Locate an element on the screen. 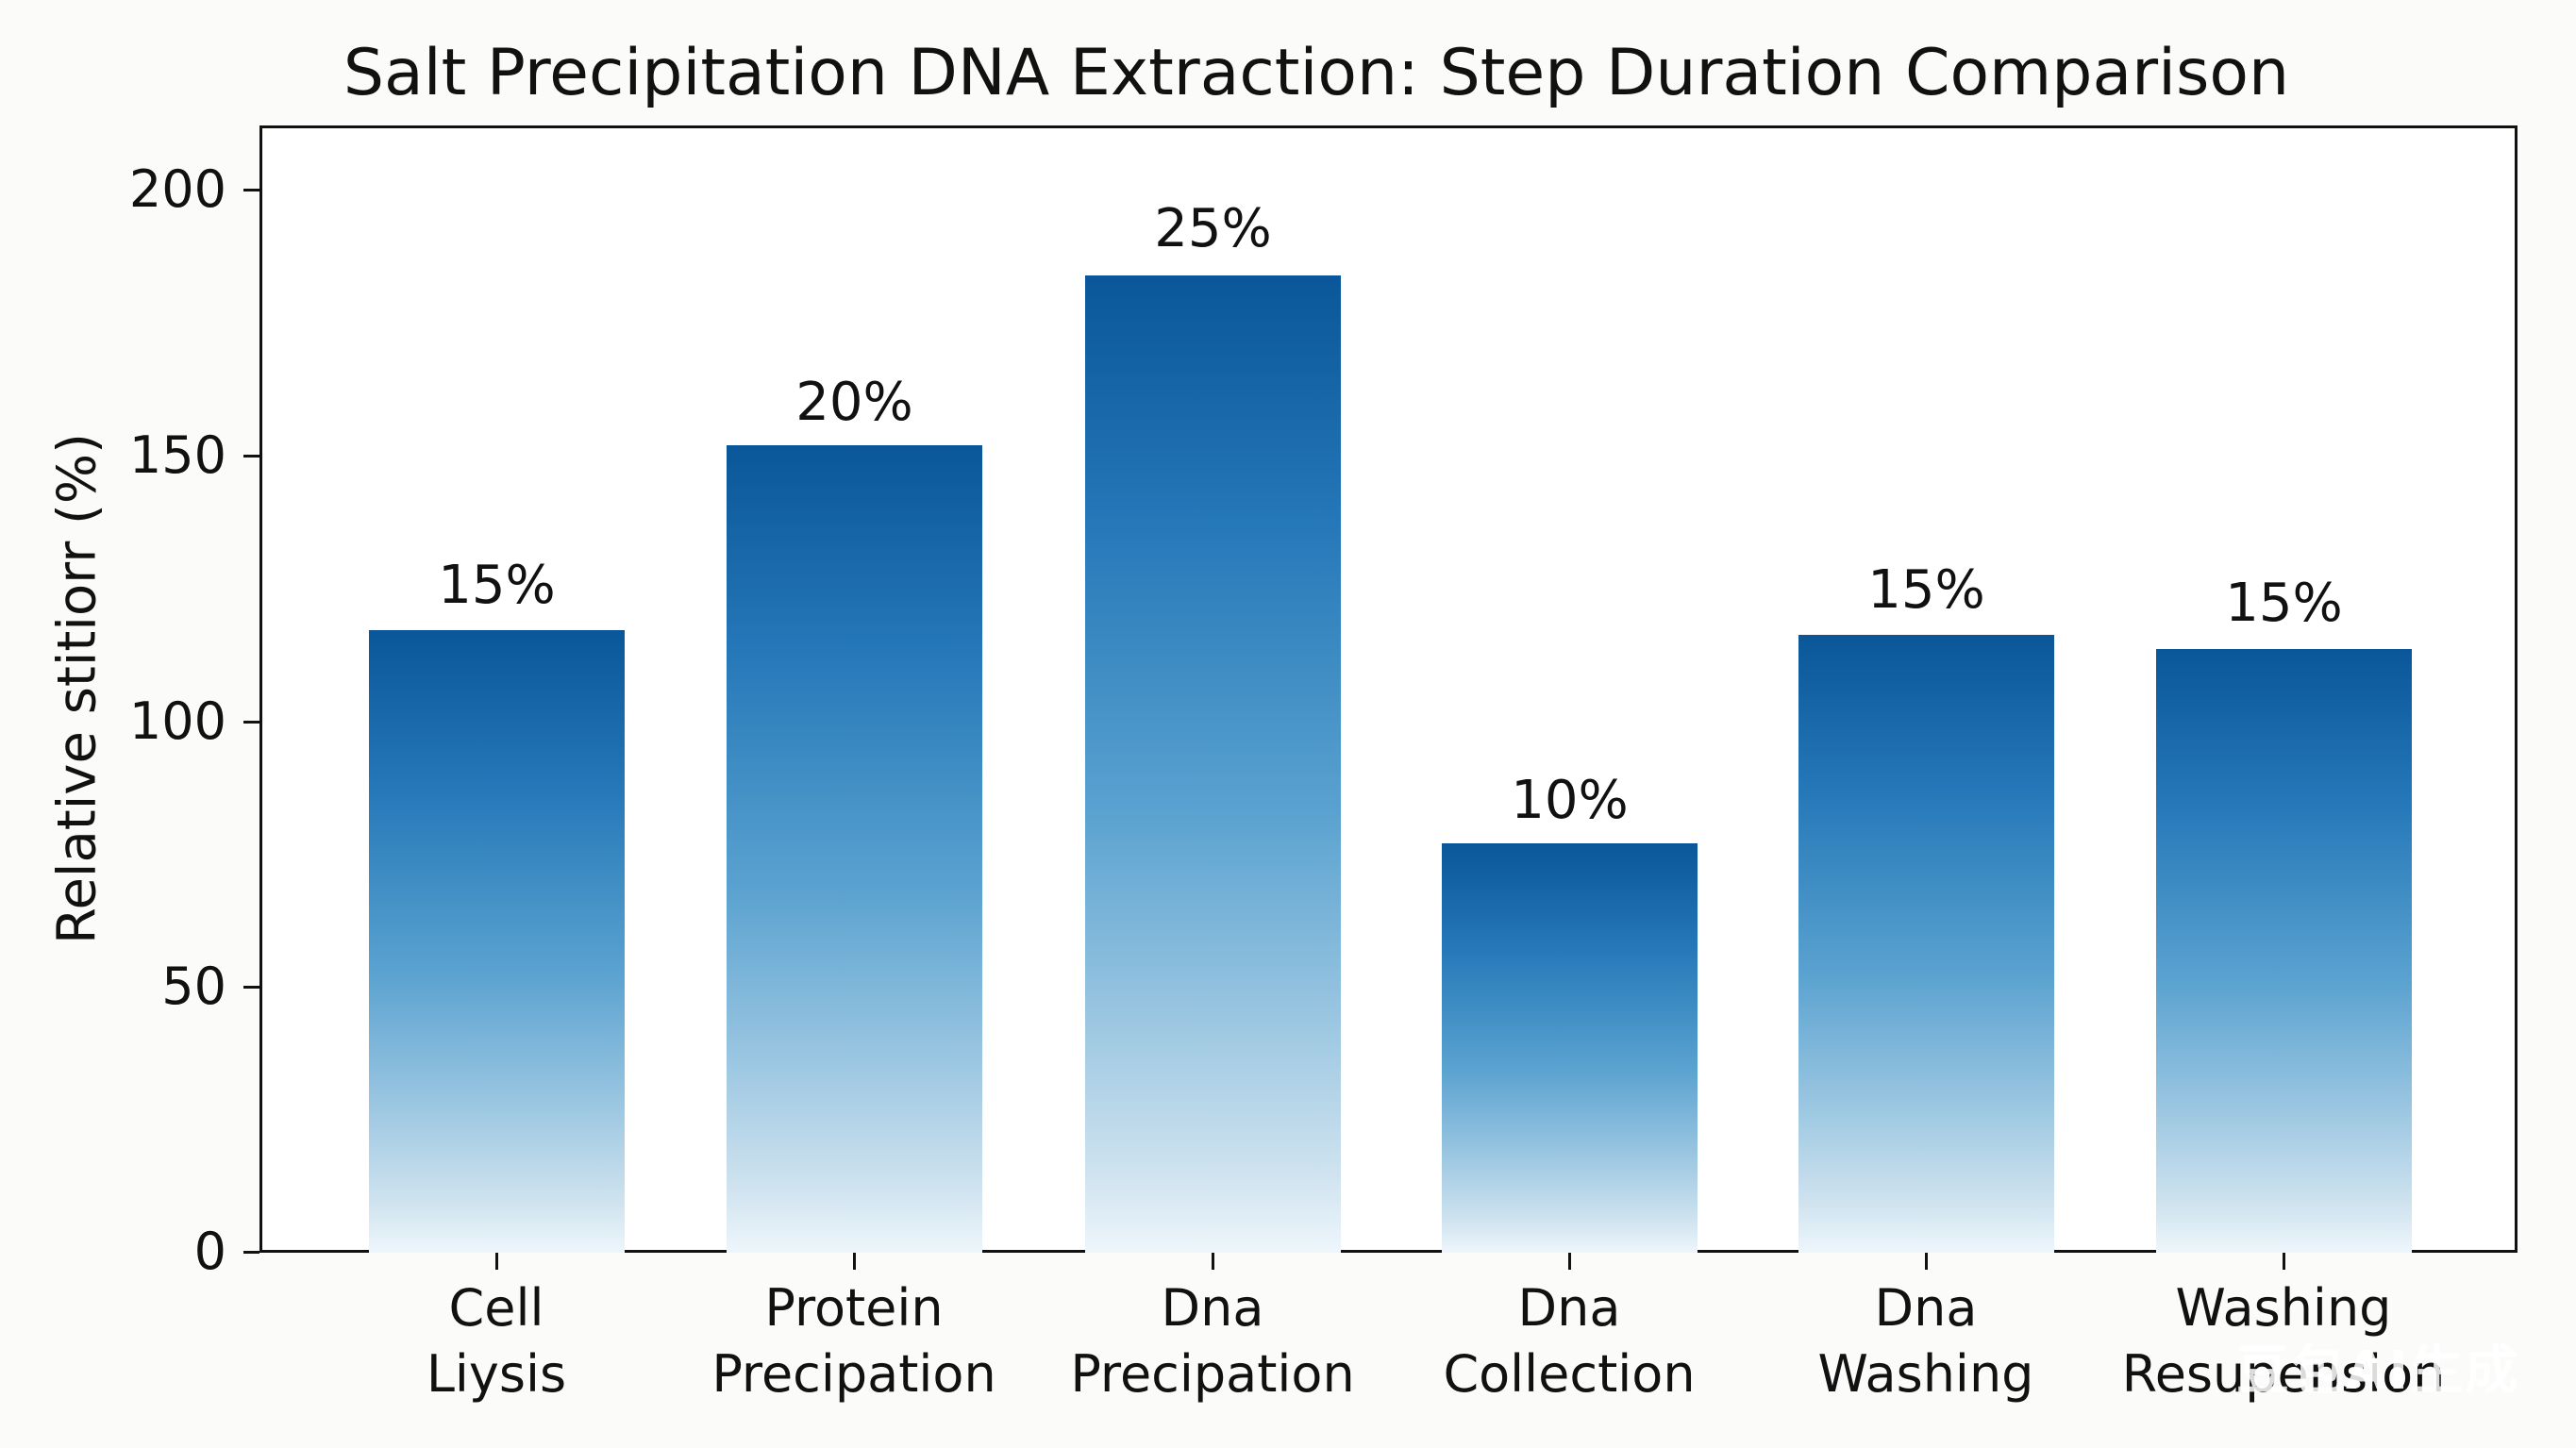  y-tick-label: 100 is located at coordinates (177, 721).